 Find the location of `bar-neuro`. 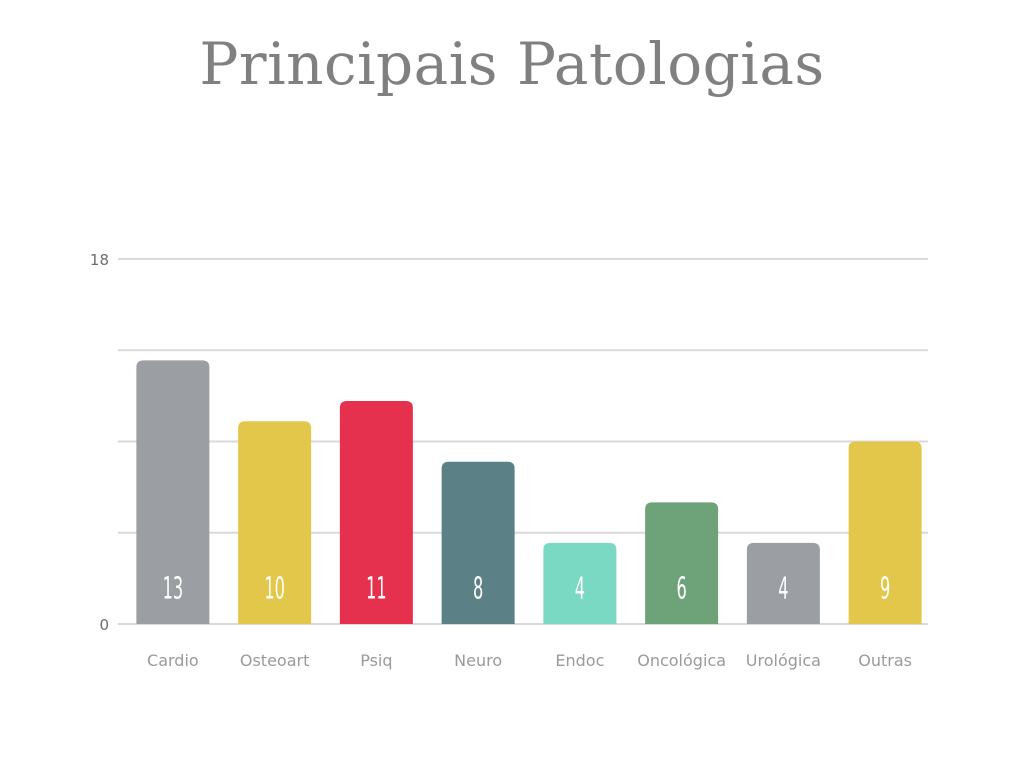

bar-neuro is located at coordinates (478, 542).